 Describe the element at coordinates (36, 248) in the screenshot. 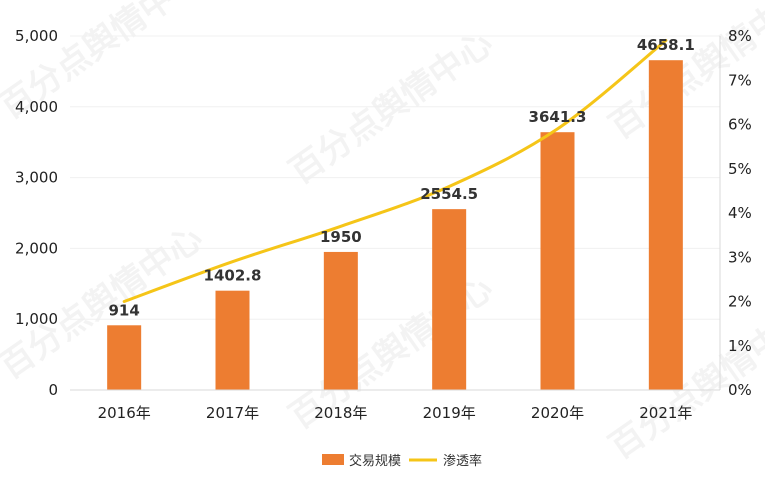

I see `y-left-tick-label: 2,000` at that location.